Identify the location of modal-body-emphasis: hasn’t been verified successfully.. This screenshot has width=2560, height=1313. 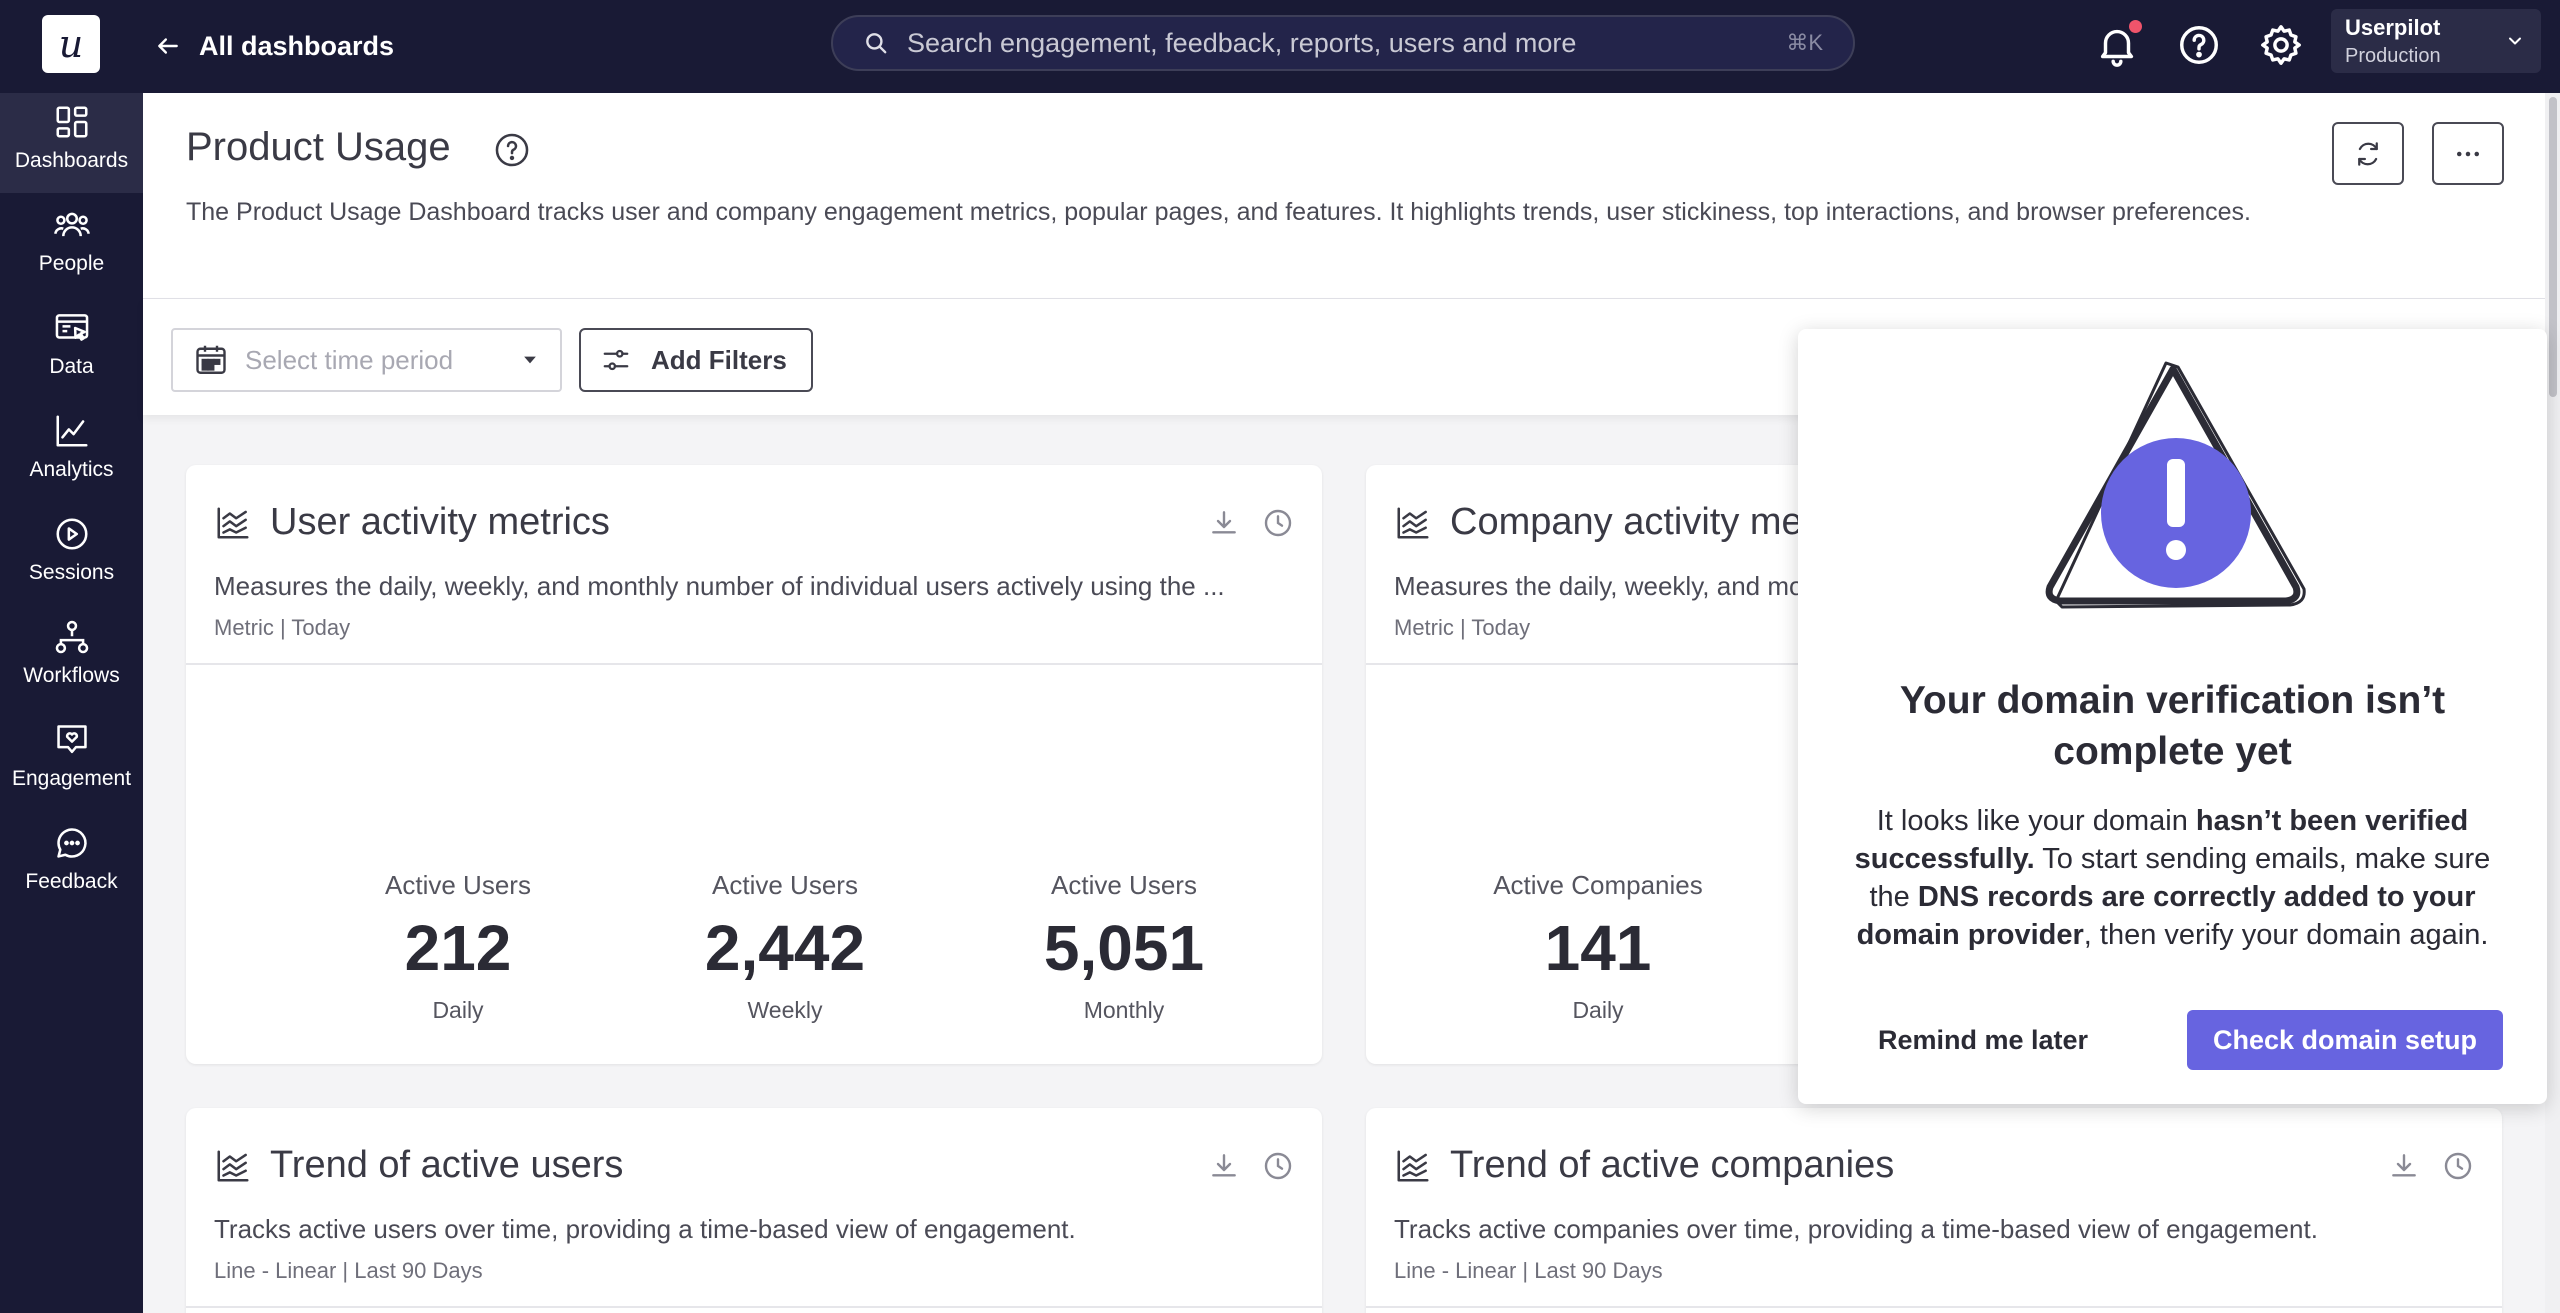
(2161, 840).